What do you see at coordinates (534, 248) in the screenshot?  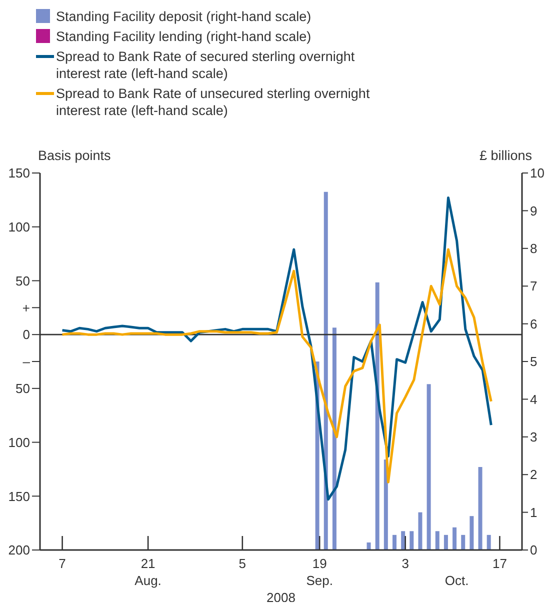 I see `y2-tick-label: 8` at bounding box center [534, 248].